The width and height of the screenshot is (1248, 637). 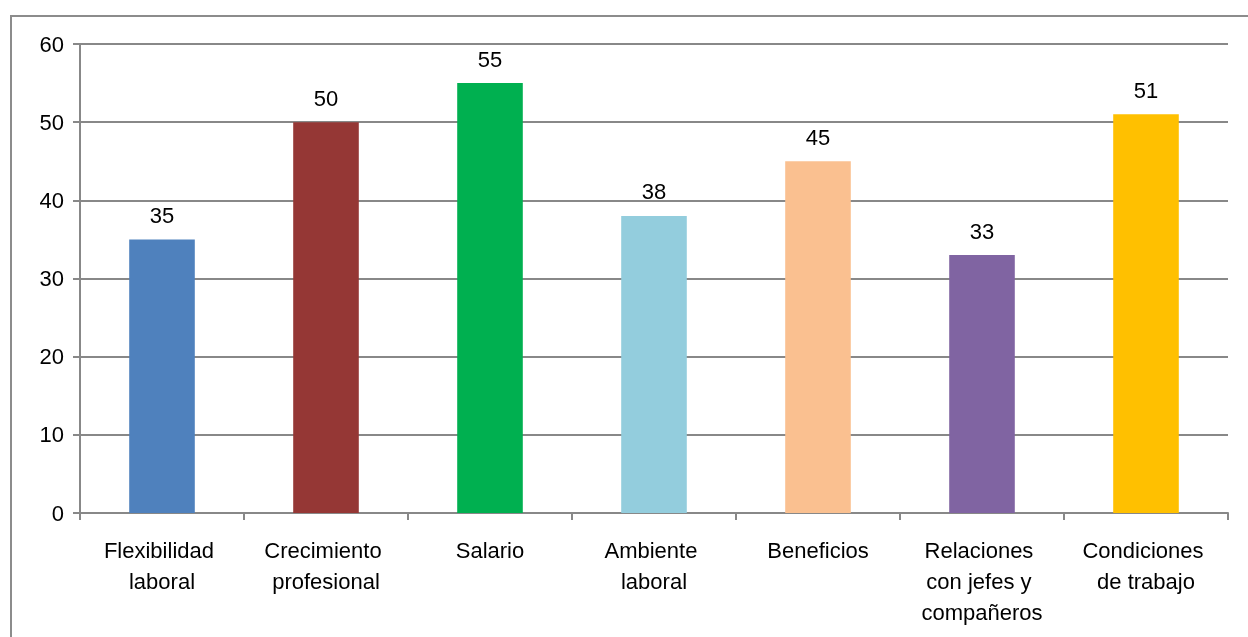 What do you see at coordinates (51, 122) in the screenshot?
I see `y-tick-label: 50` at bounding box center [51, 122].